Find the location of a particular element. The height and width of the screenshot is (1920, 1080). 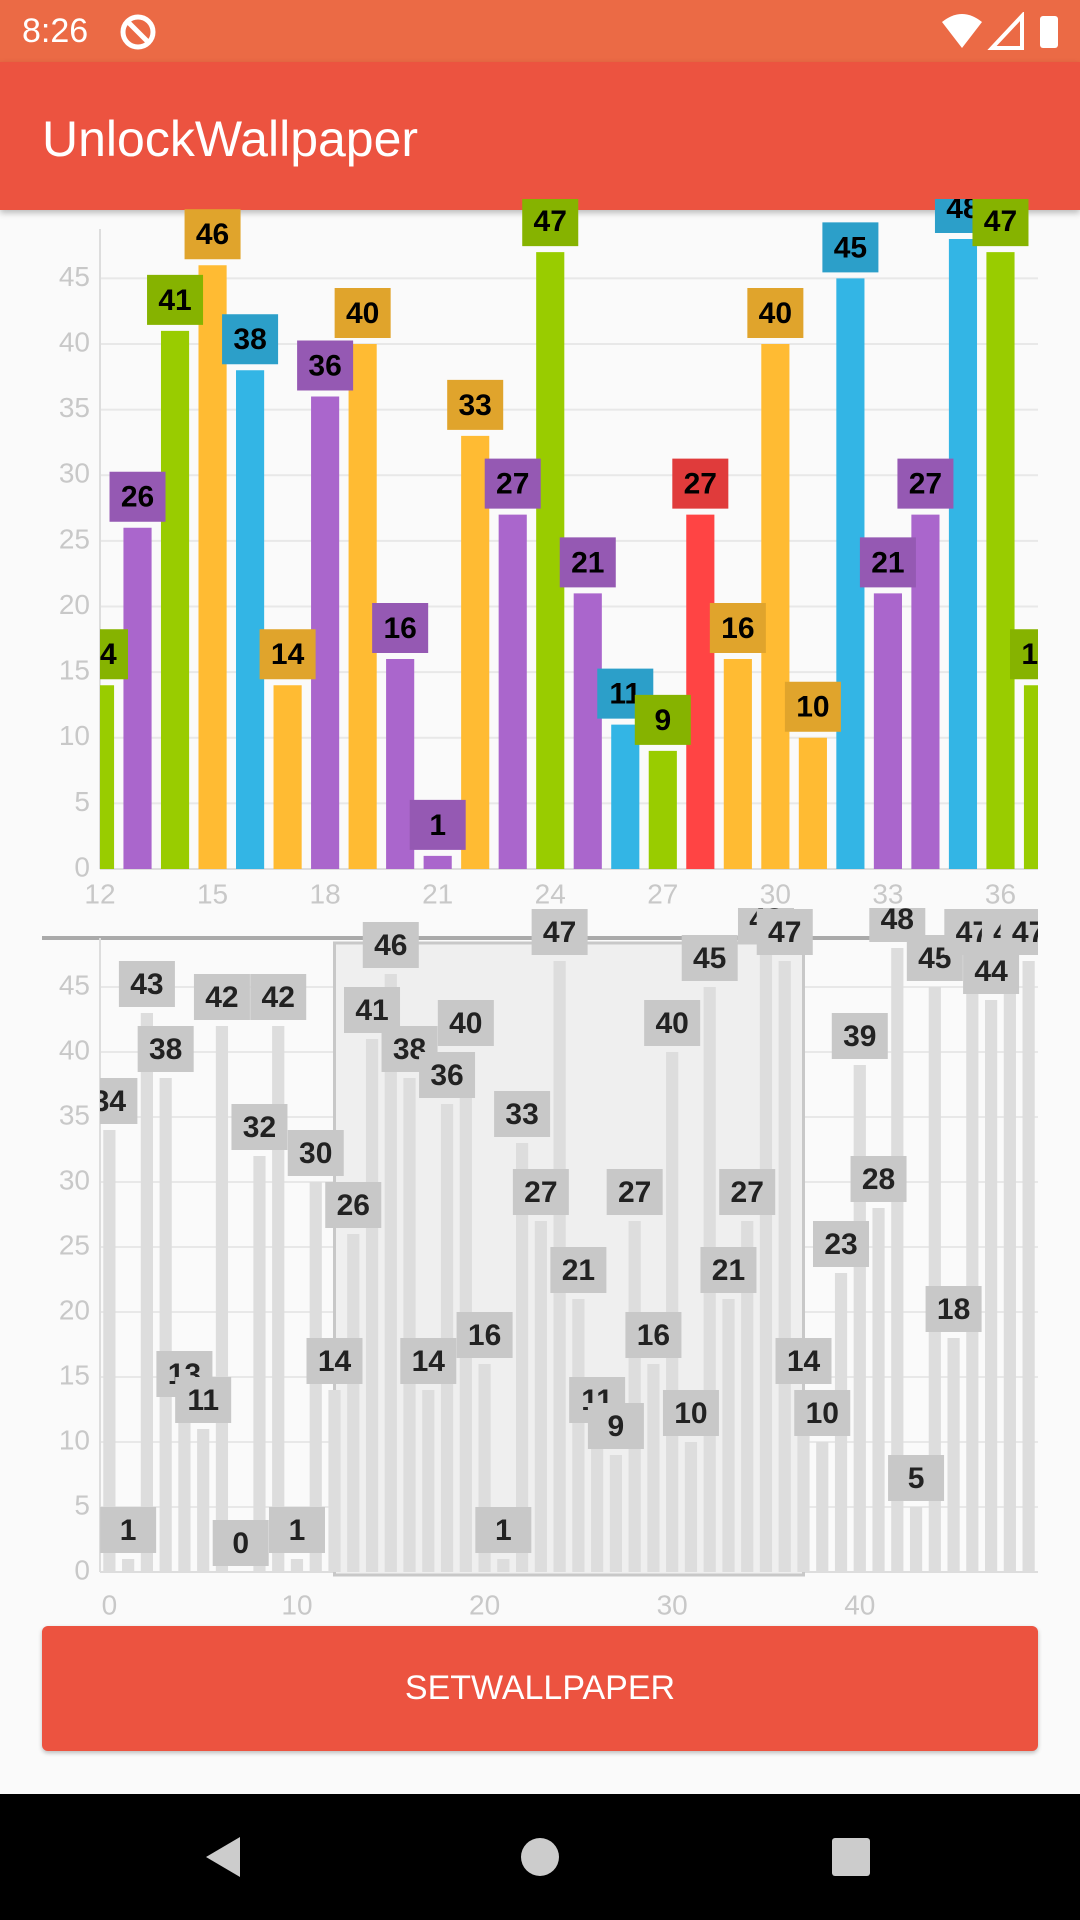

x-tick-label: 24 is located at coordinates (550, 893).